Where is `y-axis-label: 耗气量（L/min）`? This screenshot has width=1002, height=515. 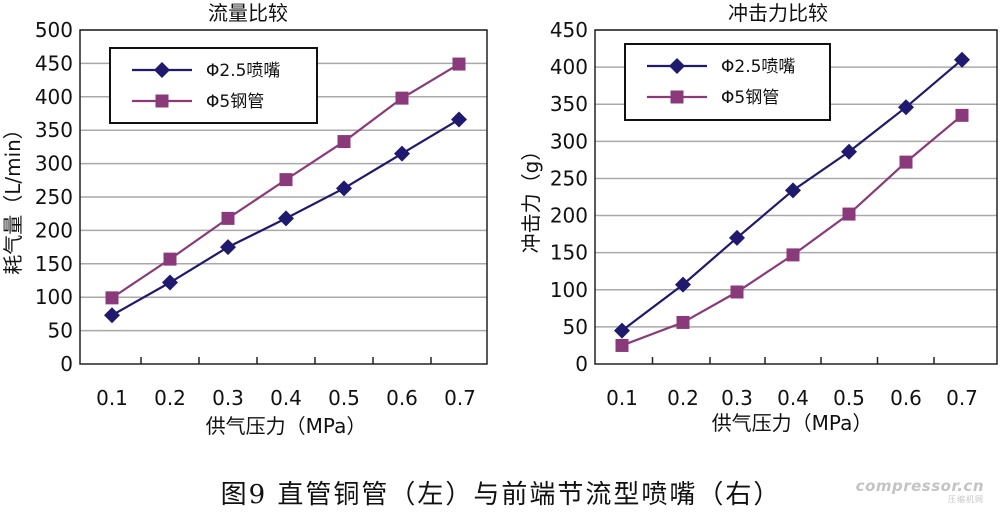 y-axis-label: 耗气量（L/min） is located at coordinates (13, 197).